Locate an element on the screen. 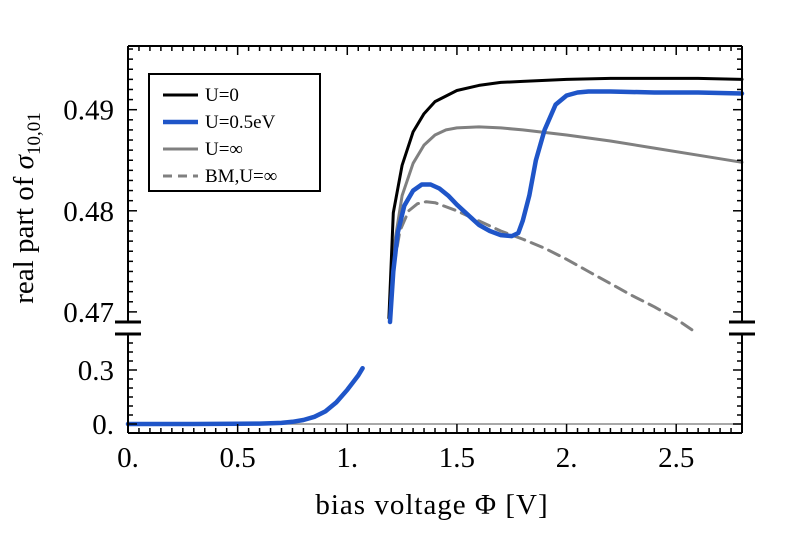 The height and width of the screenshot is (533, 806). y-axis-title: real part of σ10,01 is located at coordinates (26, 208).